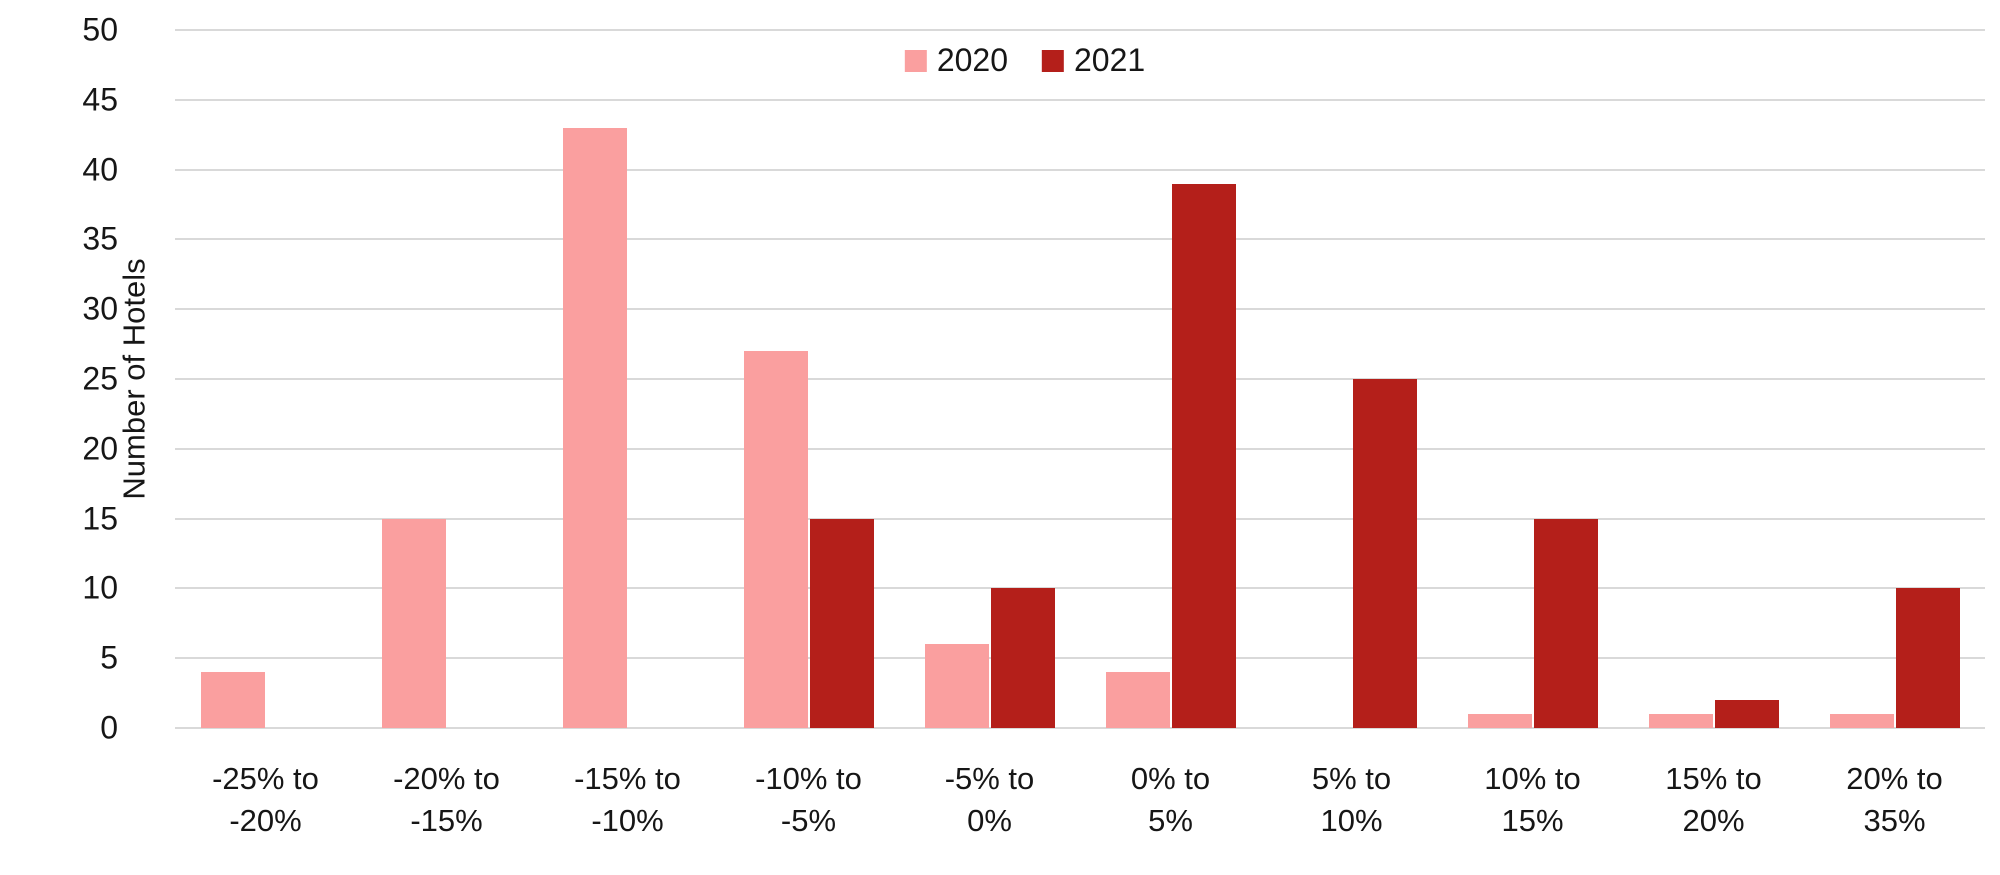  I want to click on x-axis-label-line2: 15%, so click(1532, 820).